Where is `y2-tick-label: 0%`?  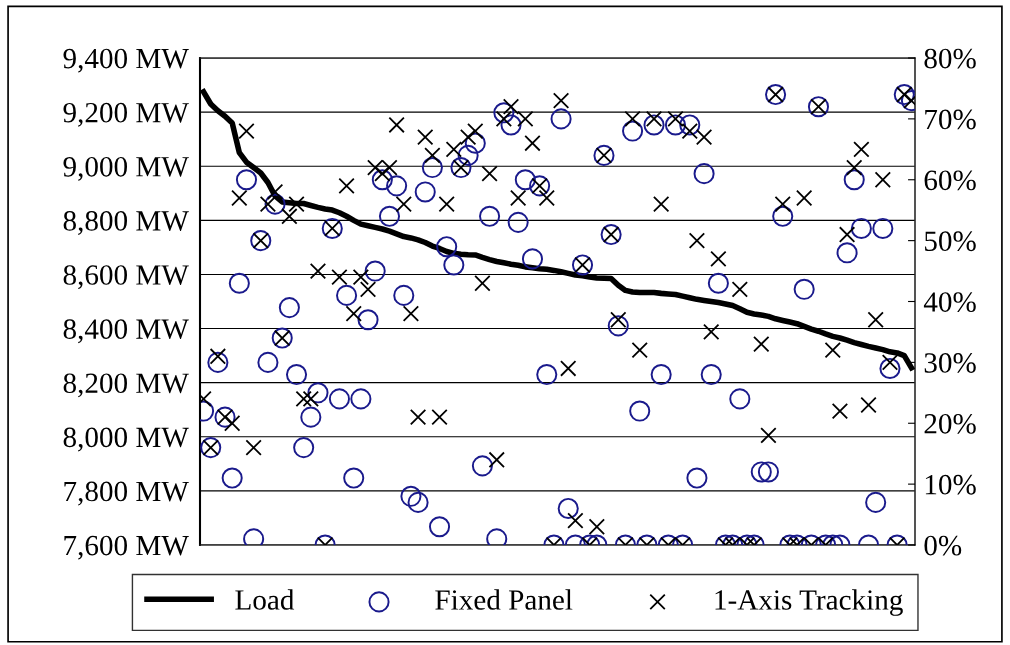 y2-tick-label: 0% is located at coordinates (943, 545).